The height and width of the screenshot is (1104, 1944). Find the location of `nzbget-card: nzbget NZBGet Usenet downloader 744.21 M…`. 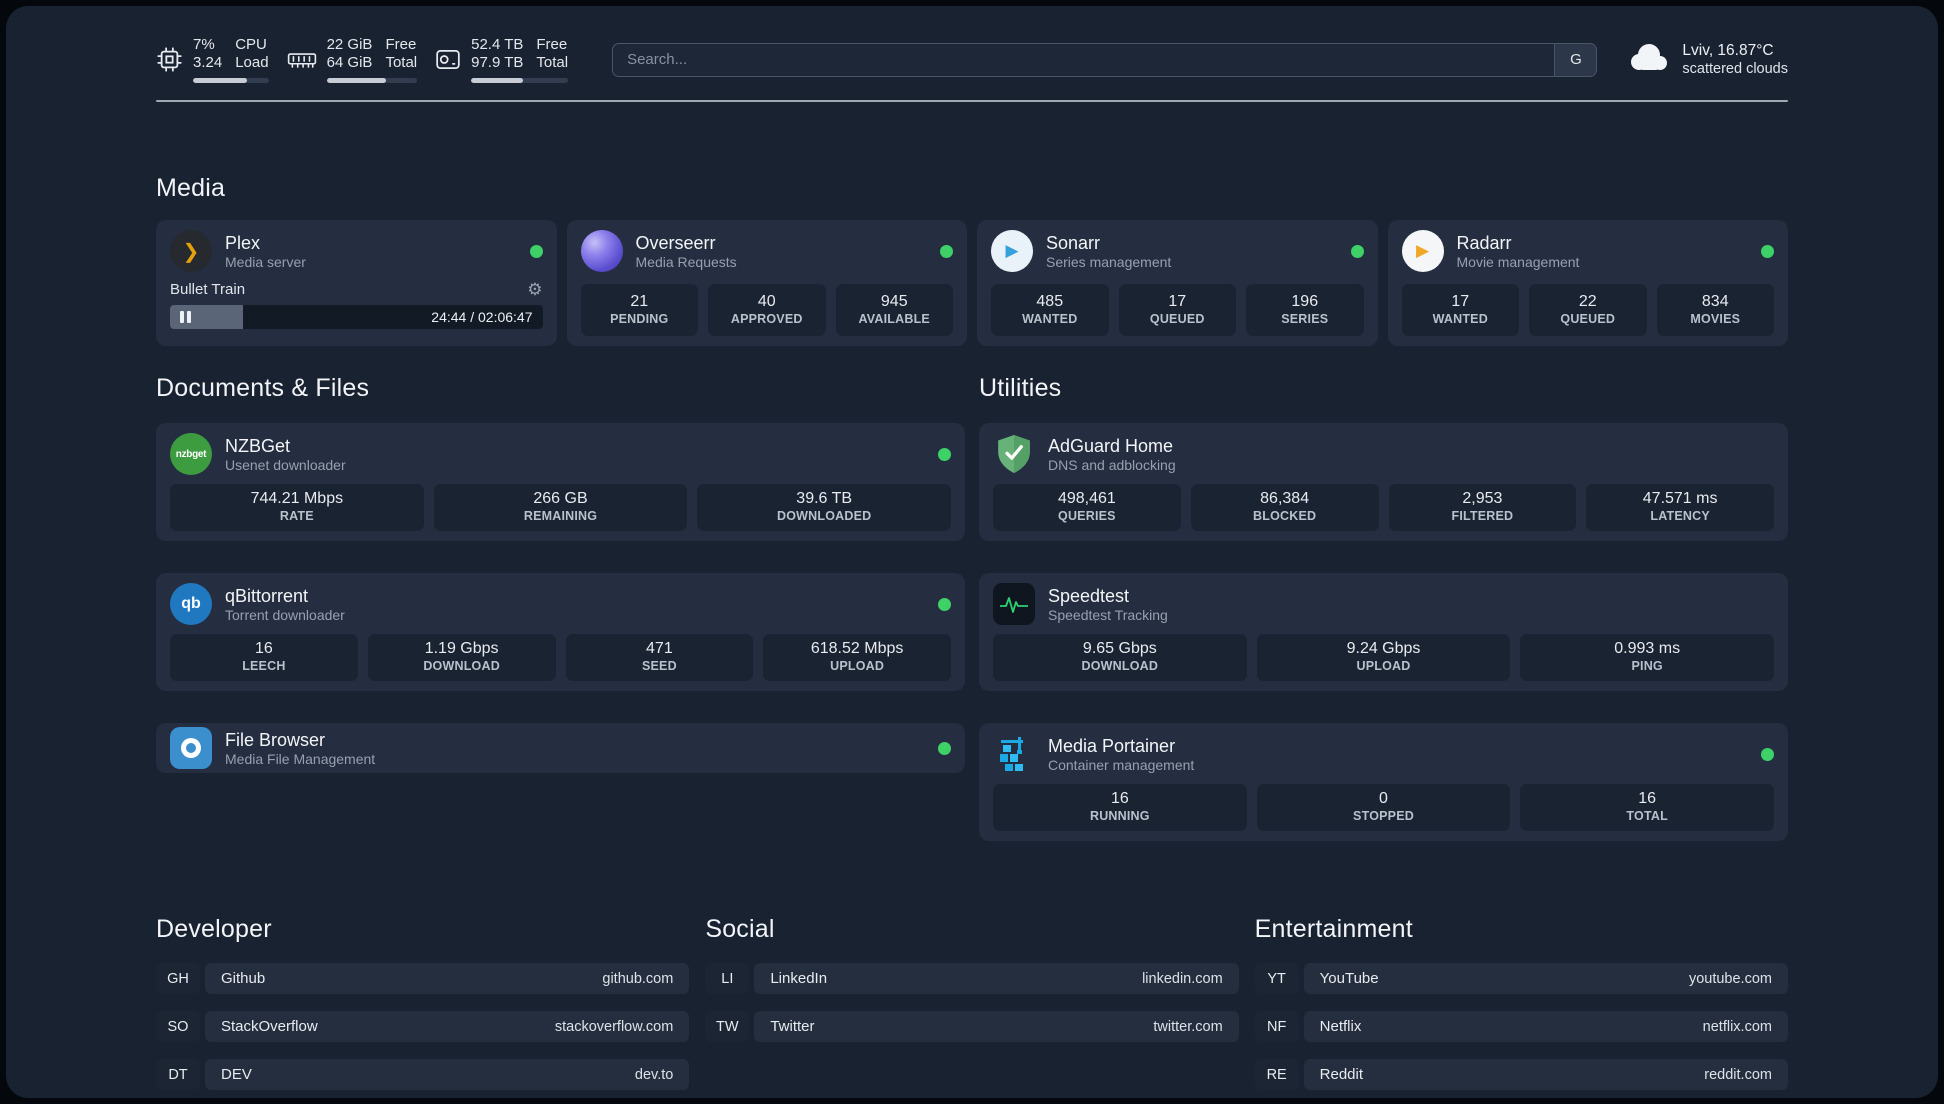

nzbget-card: nzbget NZBGet Usenet downloader 744.21 M… is located at coordinates (560, 482).